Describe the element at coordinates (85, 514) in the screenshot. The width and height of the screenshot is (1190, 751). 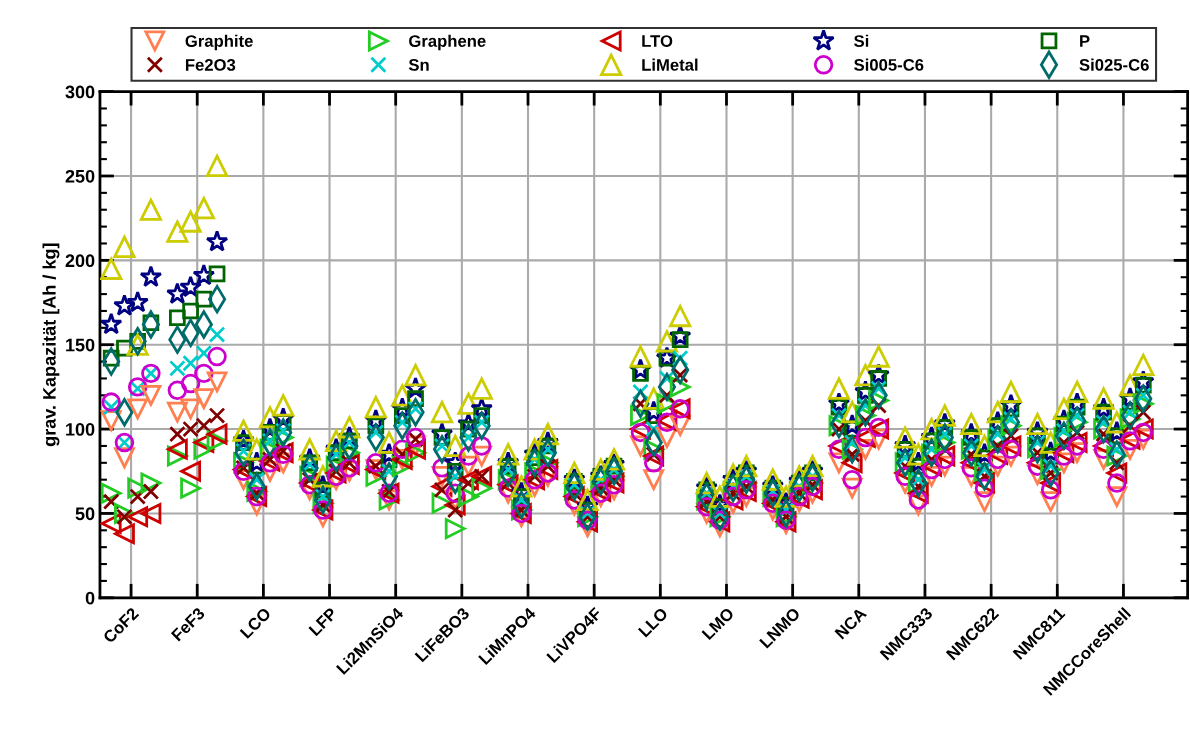
I see `y-tick-label: 50` at that location.